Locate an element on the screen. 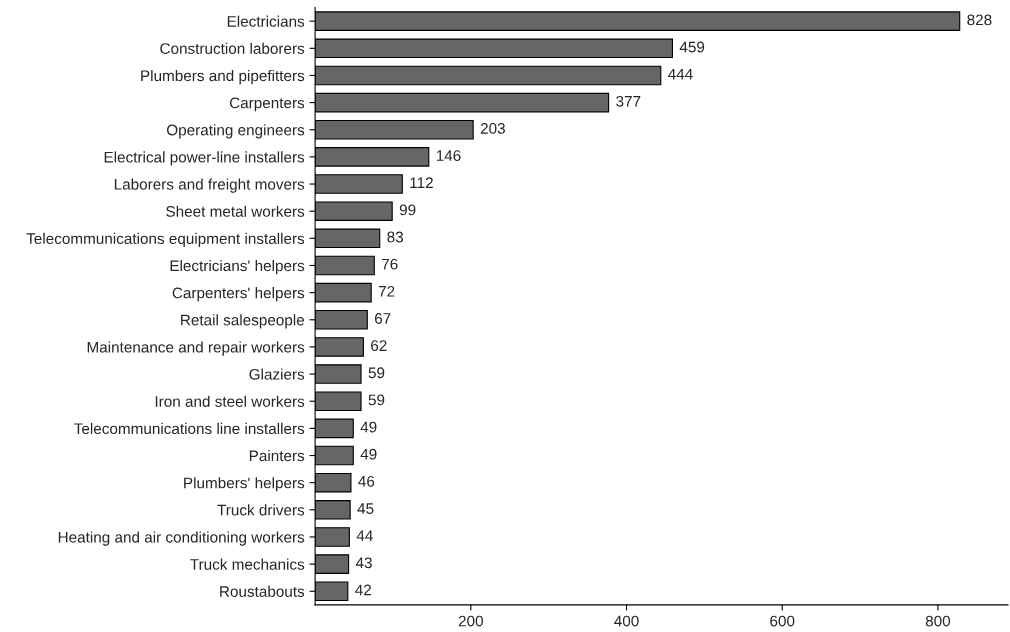 Image resolution: width=1010 pixels, height=632 pixels. y-tick-label: Heating and air conditioning workers is located at coordinates (181, 538).